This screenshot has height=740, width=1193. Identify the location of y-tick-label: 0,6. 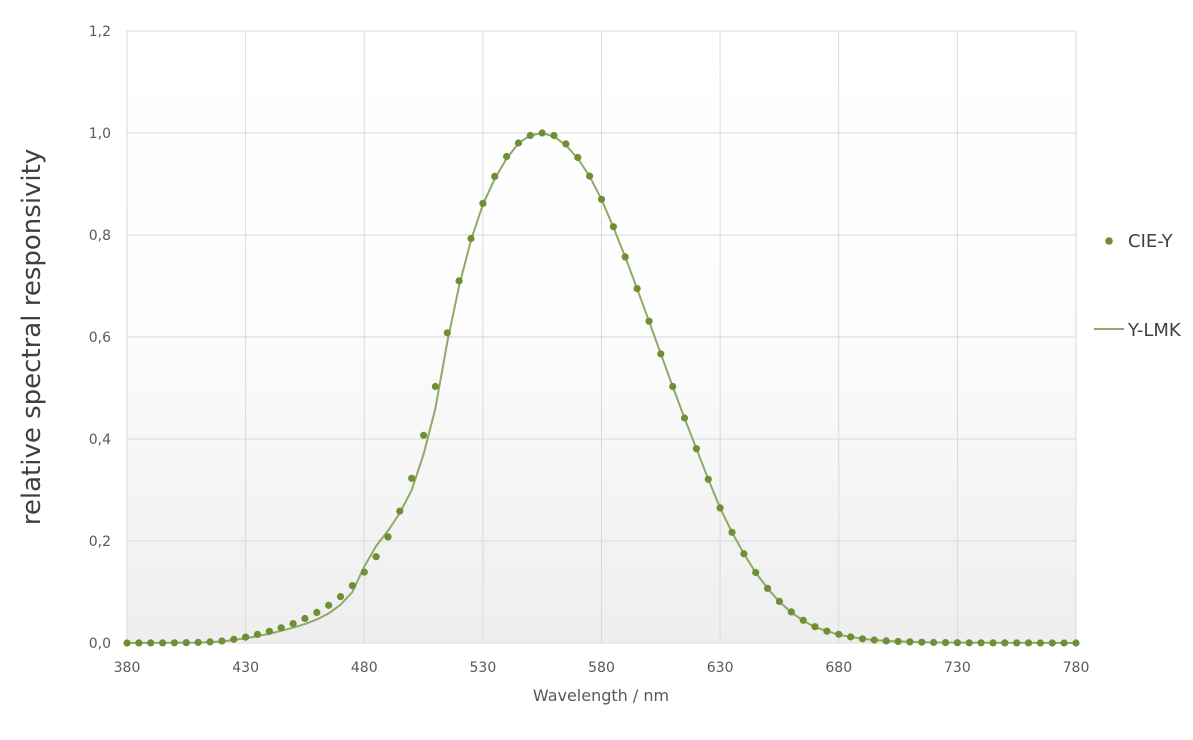
(100, 338).